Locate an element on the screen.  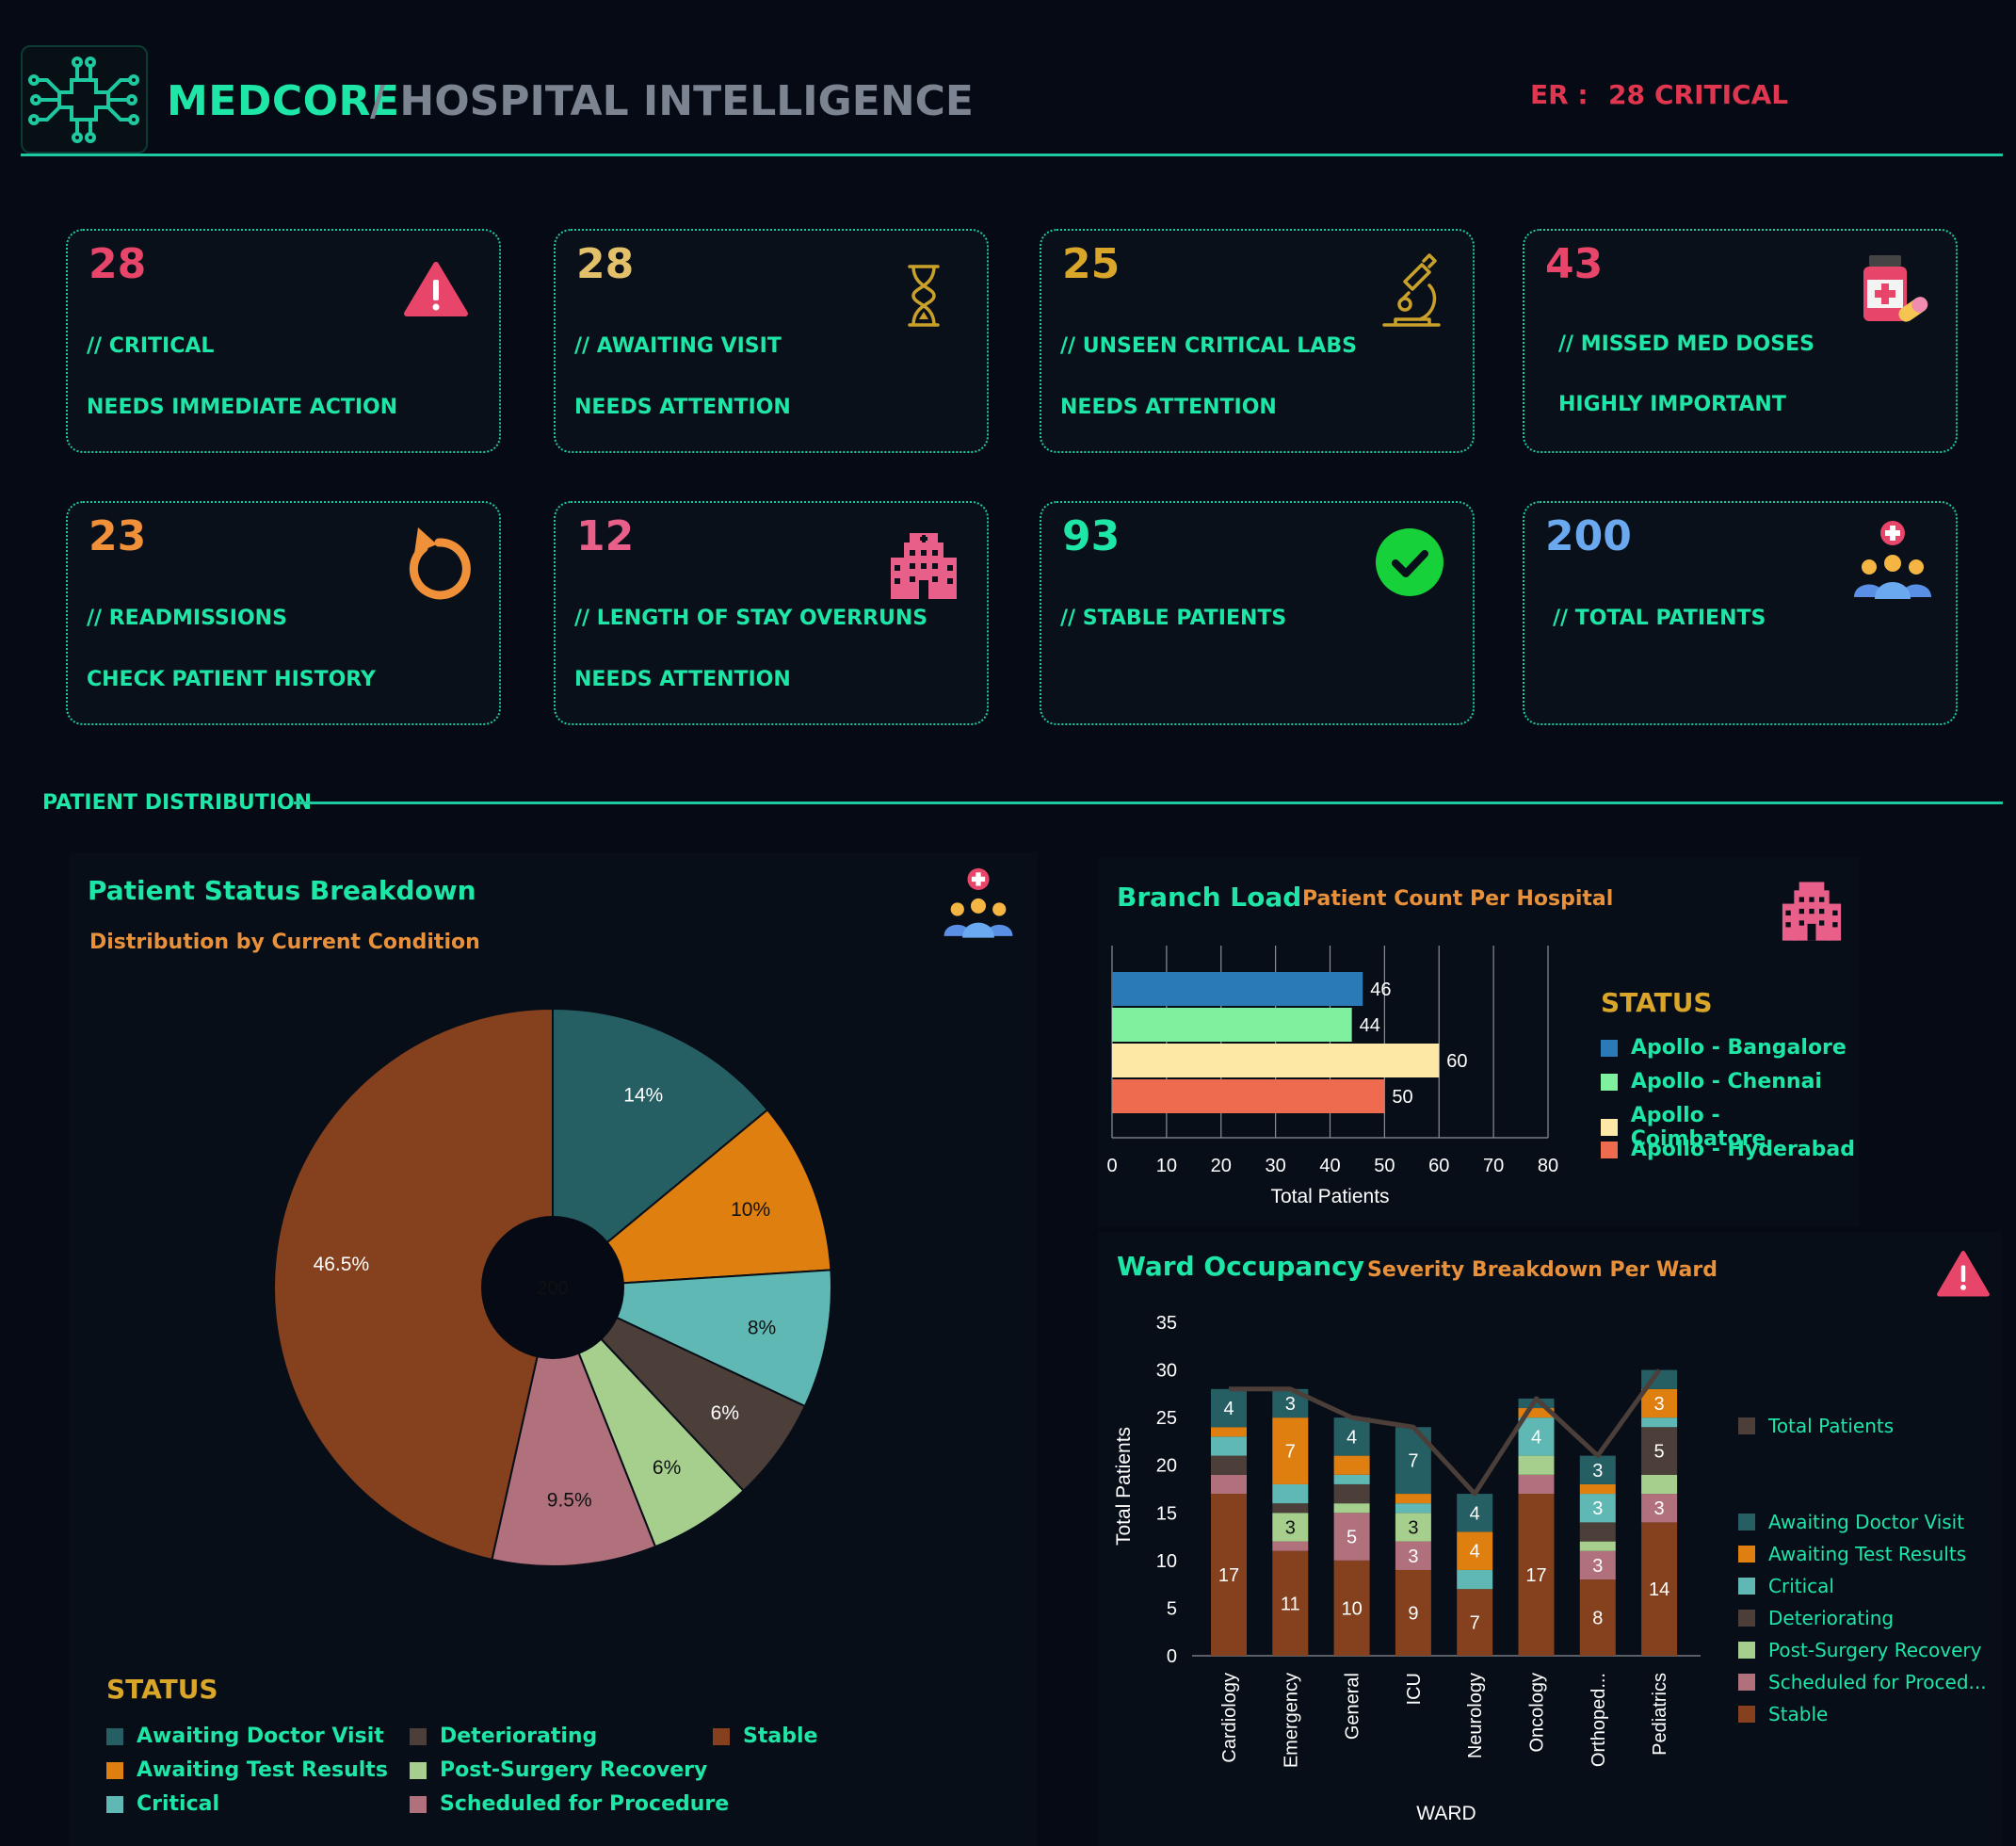
bar-segment-label: 17 is located at coordinates (1228, 1575).